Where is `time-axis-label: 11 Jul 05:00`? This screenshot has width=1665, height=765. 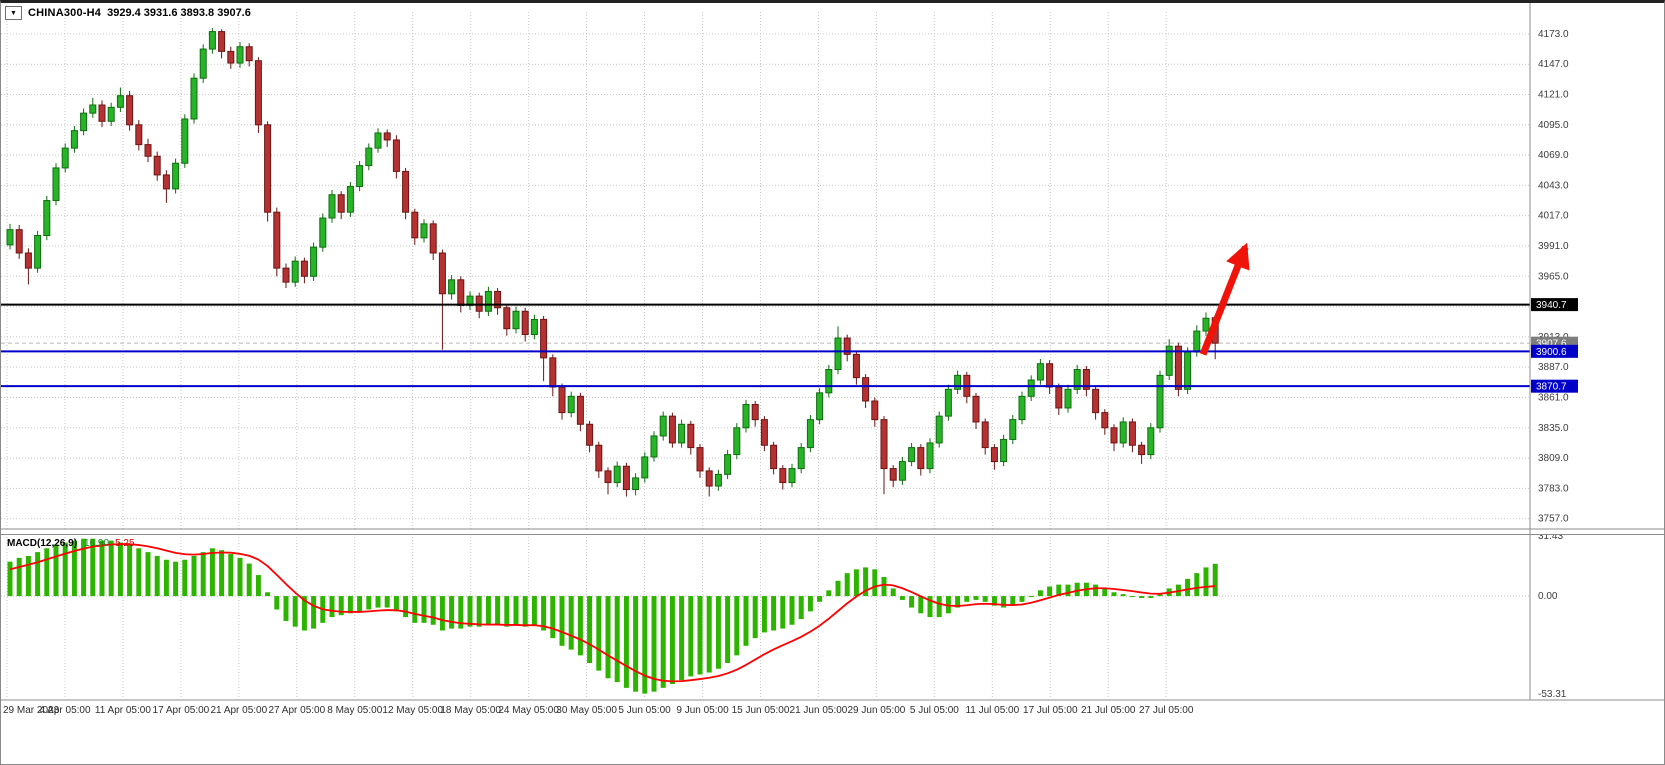 time-axis-label: 11 Jul 05:00 is located at coordinates (992, 710).